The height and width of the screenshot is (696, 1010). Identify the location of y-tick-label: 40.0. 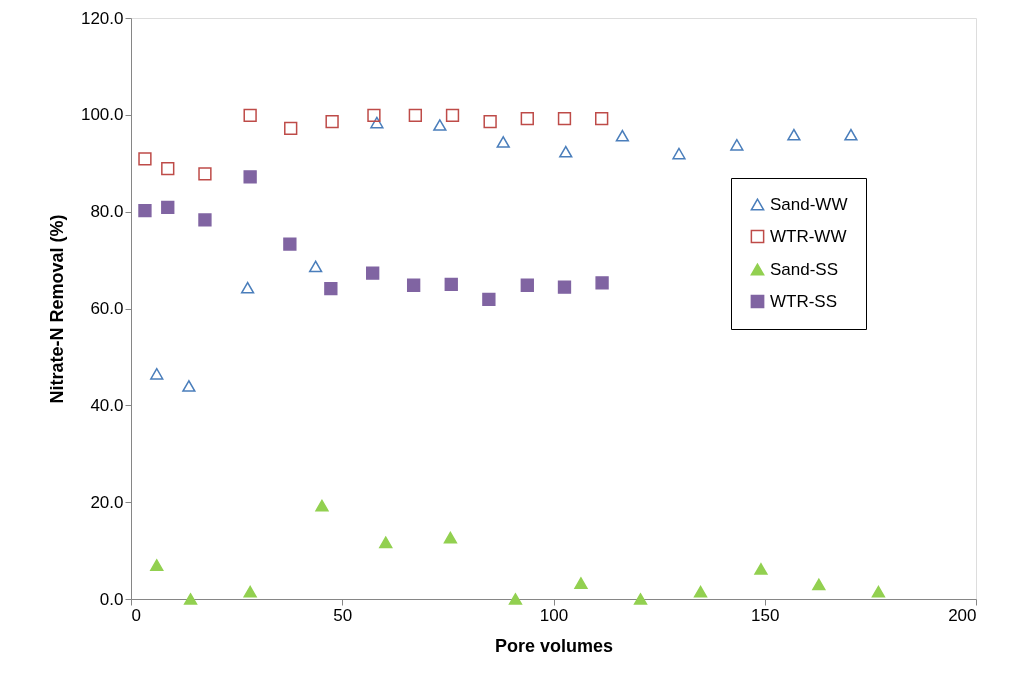
(107, 405).